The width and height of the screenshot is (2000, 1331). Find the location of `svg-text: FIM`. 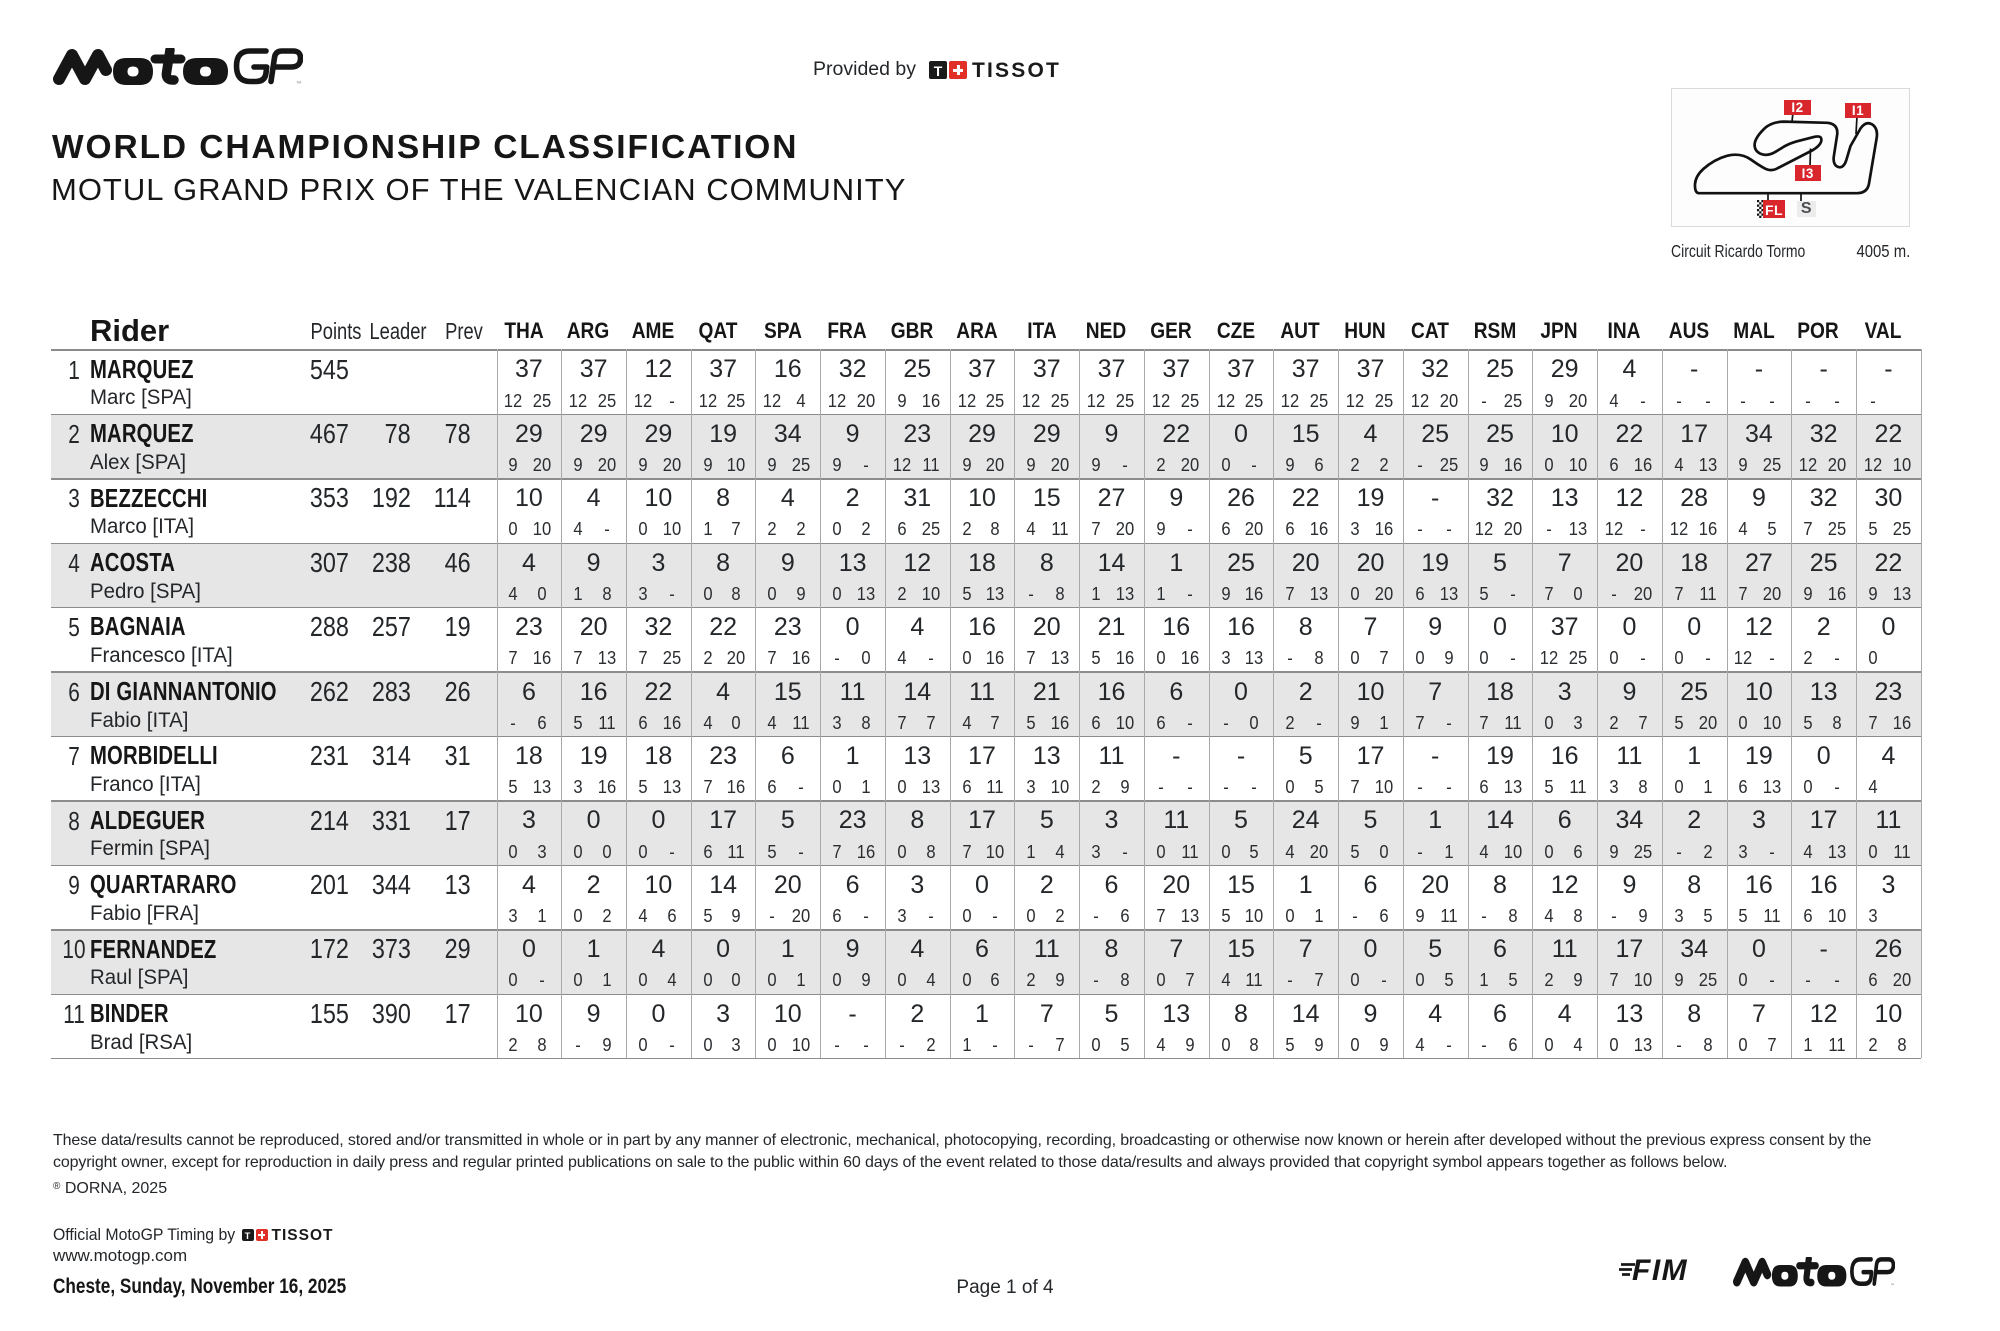

svg-text: FIM is located at coordinates (1660, 1270).